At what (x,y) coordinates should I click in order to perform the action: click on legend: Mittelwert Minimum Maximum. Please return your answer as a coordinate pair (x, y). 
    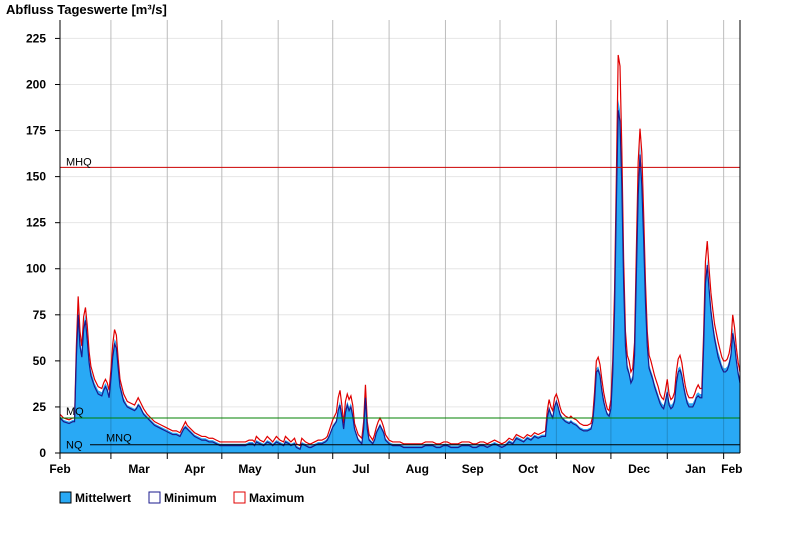
    Looking at the image, I should click on (181, 498).